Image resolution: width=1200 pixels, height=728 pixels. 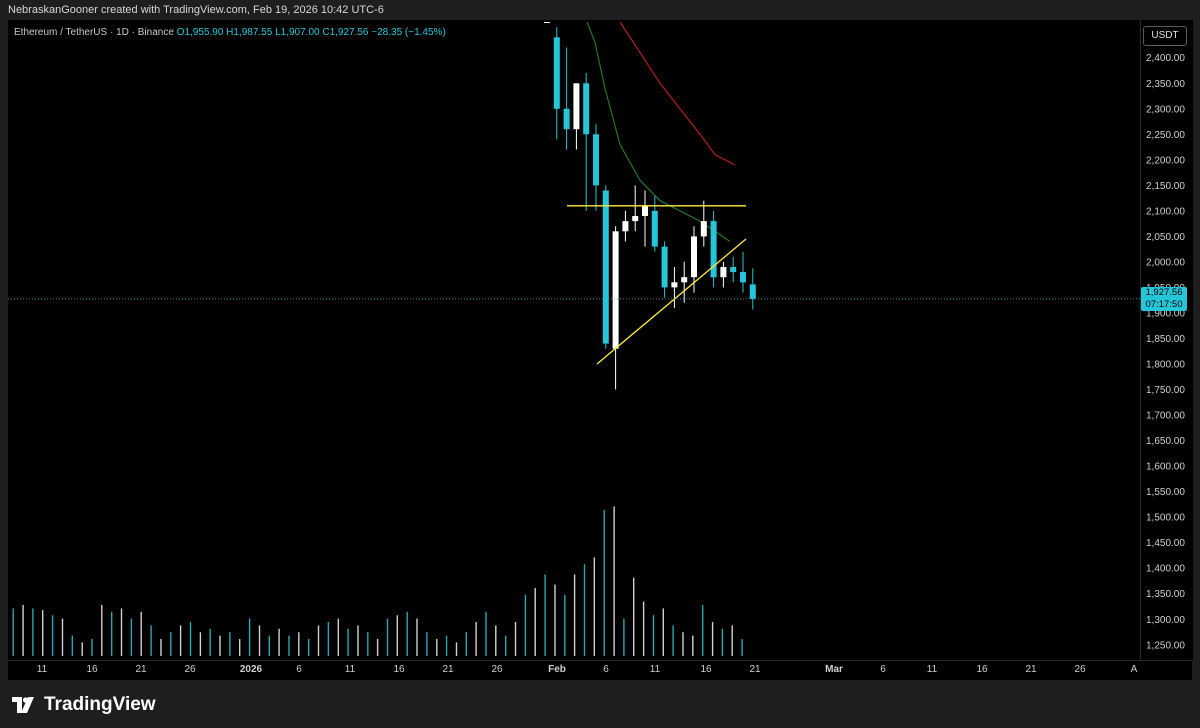 I want to click on tradingview-logo-icon, so click(x=23, y=705).